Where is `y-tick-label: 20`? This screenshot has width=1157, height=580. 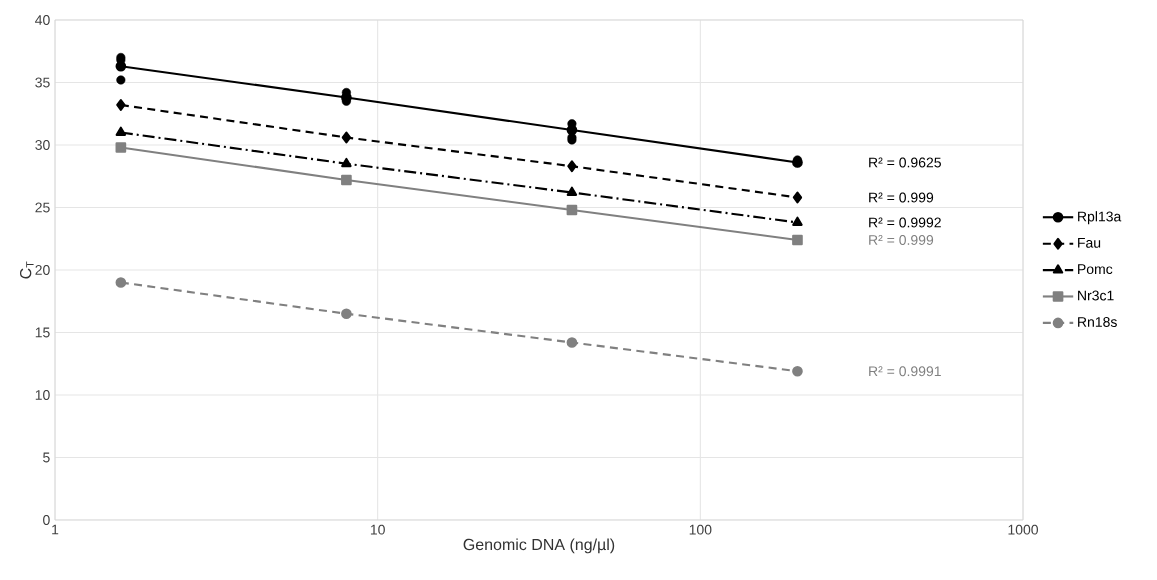 y-tick-label: 20 is located at coordinates (42, 270).